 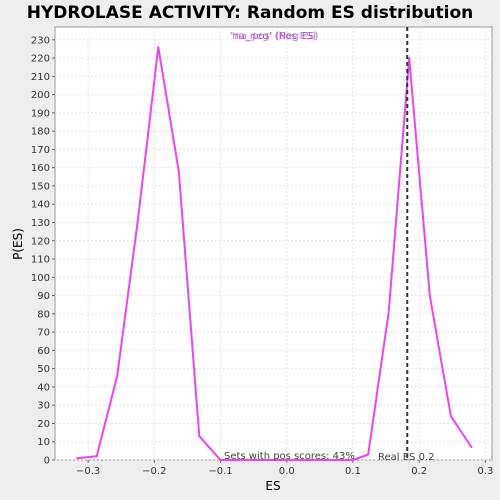 What do you see at coordinates (40, 186) in the screenshot?
I see `y-tick-label: 150` at bounding box center [40, 186].